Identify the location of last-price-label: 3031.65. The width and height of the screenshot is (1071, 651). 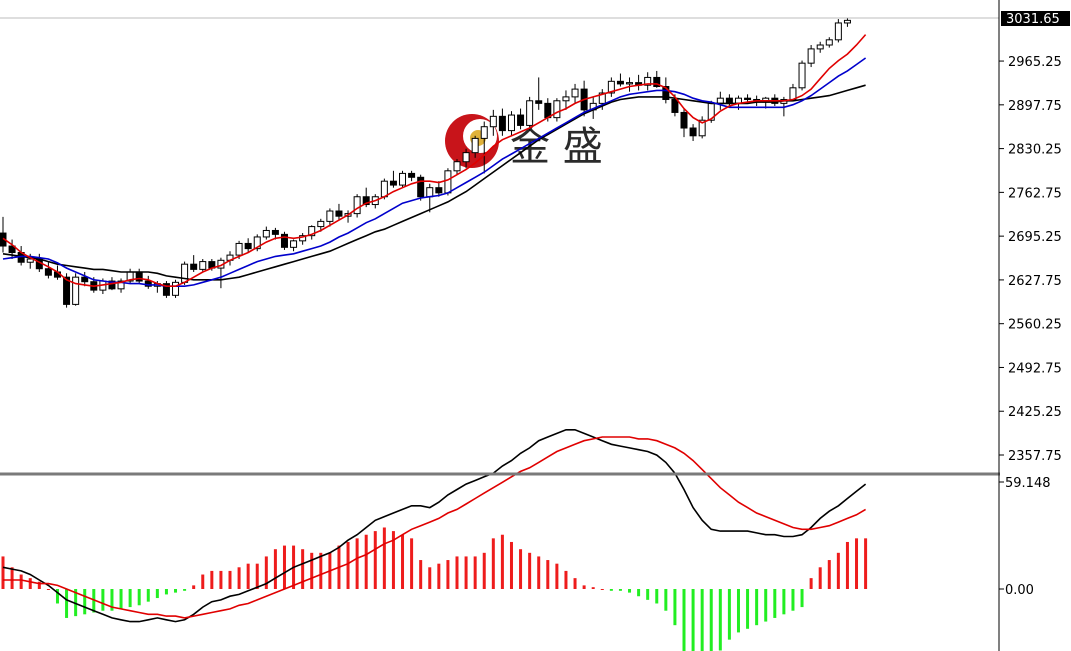
(1033, 19).